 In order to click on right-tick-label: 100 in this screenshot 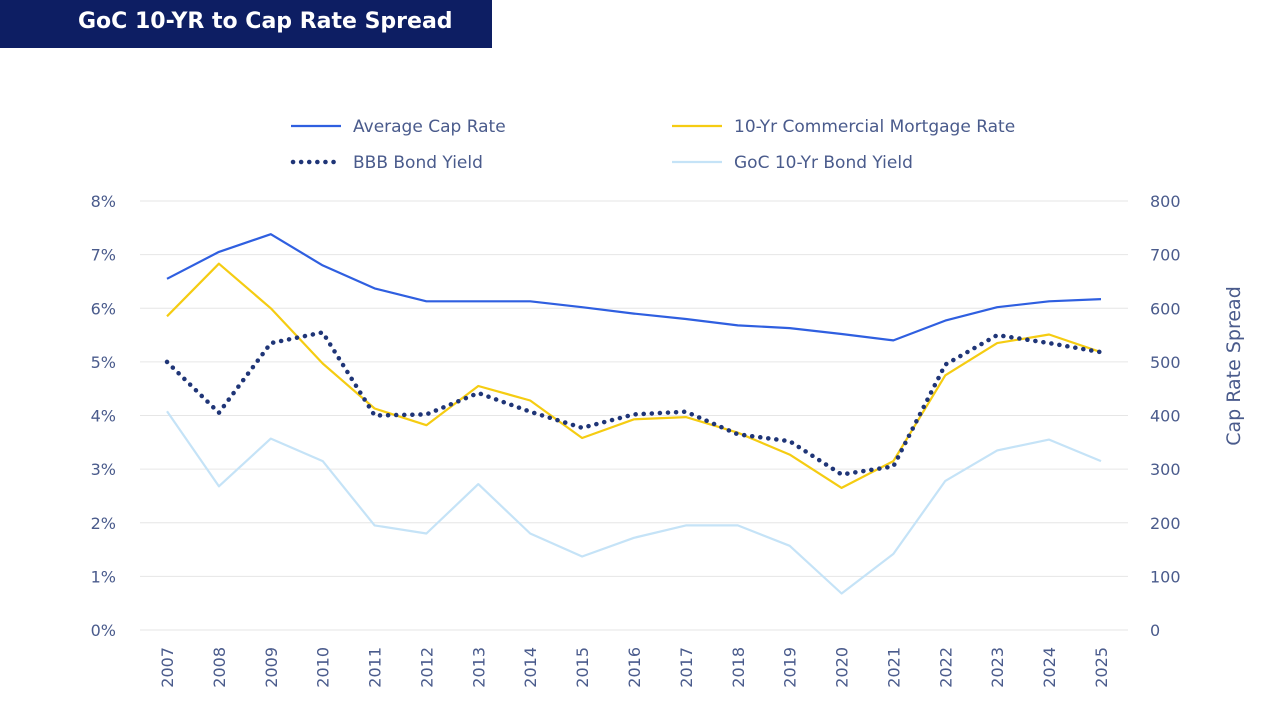, I will do `click(1165, 576)`.